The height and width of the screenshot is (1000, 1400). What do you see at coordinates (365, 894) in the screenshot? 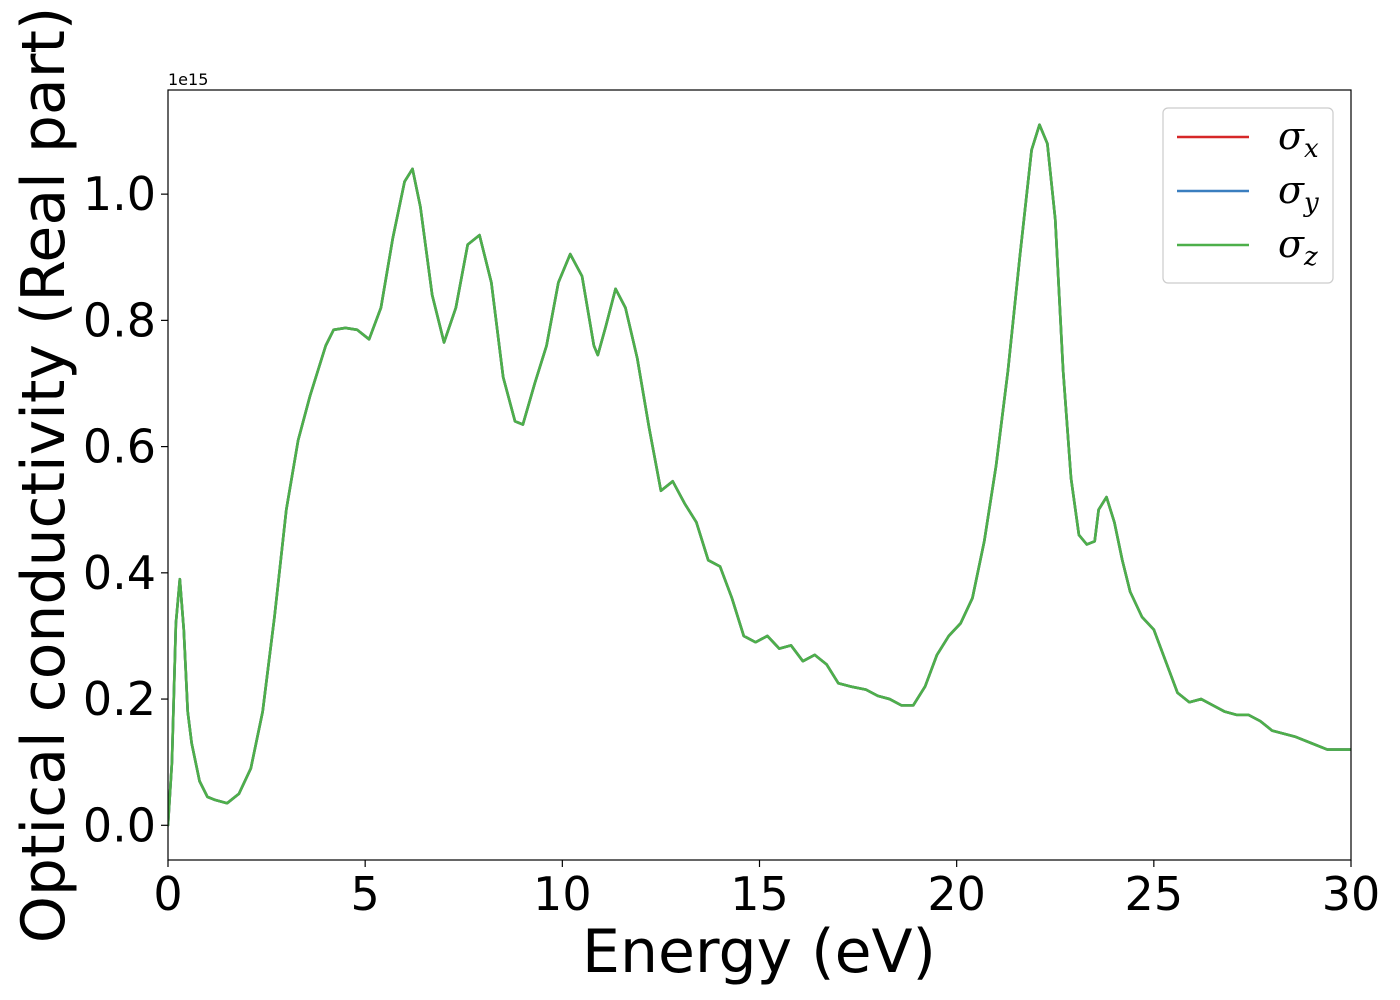
I see `x-tick-label: 5` at bounding box center [365, 894].